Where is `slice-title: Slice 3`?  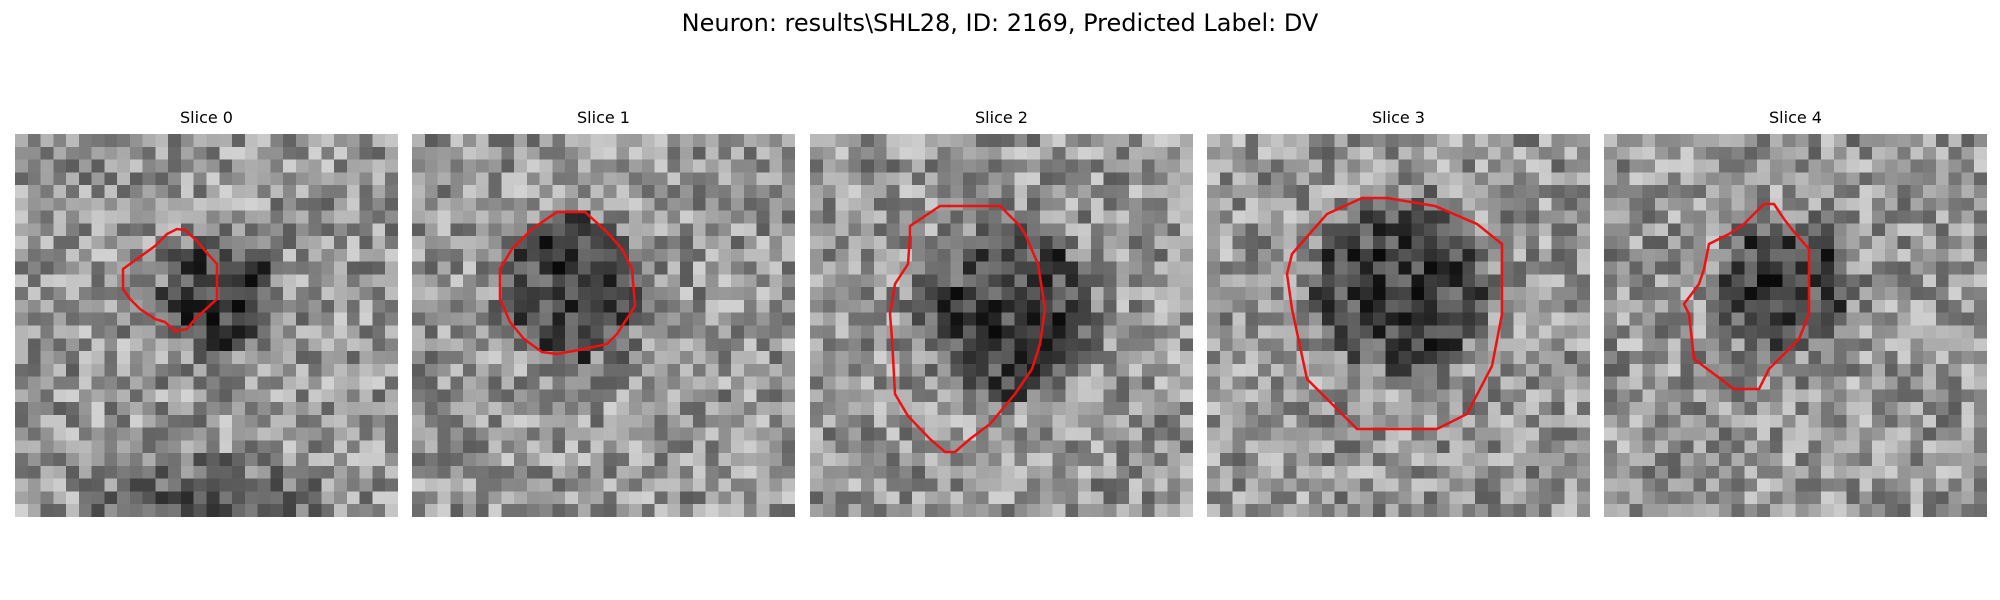
slice-title: Slice 3 is located at coordinates (1398, 117).